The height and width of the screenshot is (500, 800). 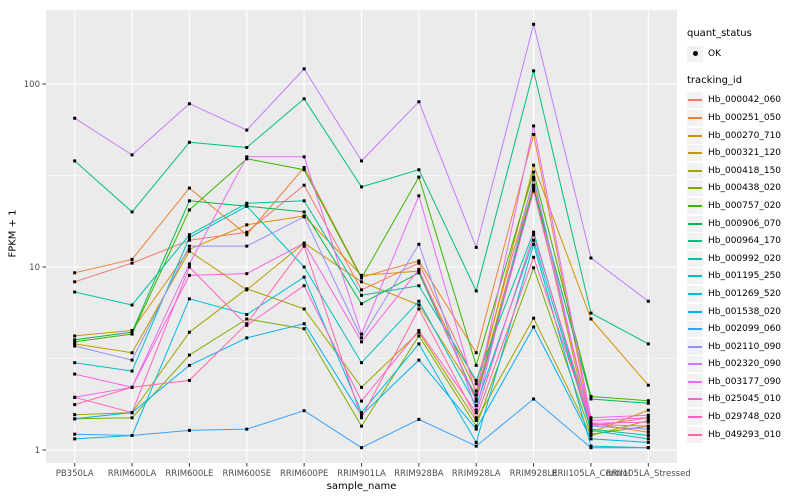 I want to click on legend-label: Hb_000438_020, so click(x=745, y=188).